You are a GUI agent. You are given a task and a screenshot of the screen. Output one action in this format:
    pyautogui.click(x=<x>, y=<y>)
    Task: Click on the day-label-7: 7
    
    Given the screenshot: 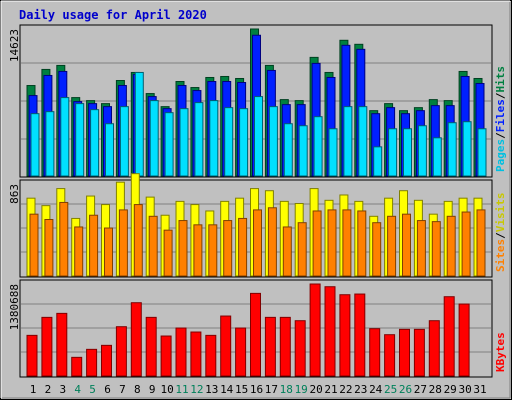 What is the action you would take?
    pyautogui.click(x=122, y=389)
    